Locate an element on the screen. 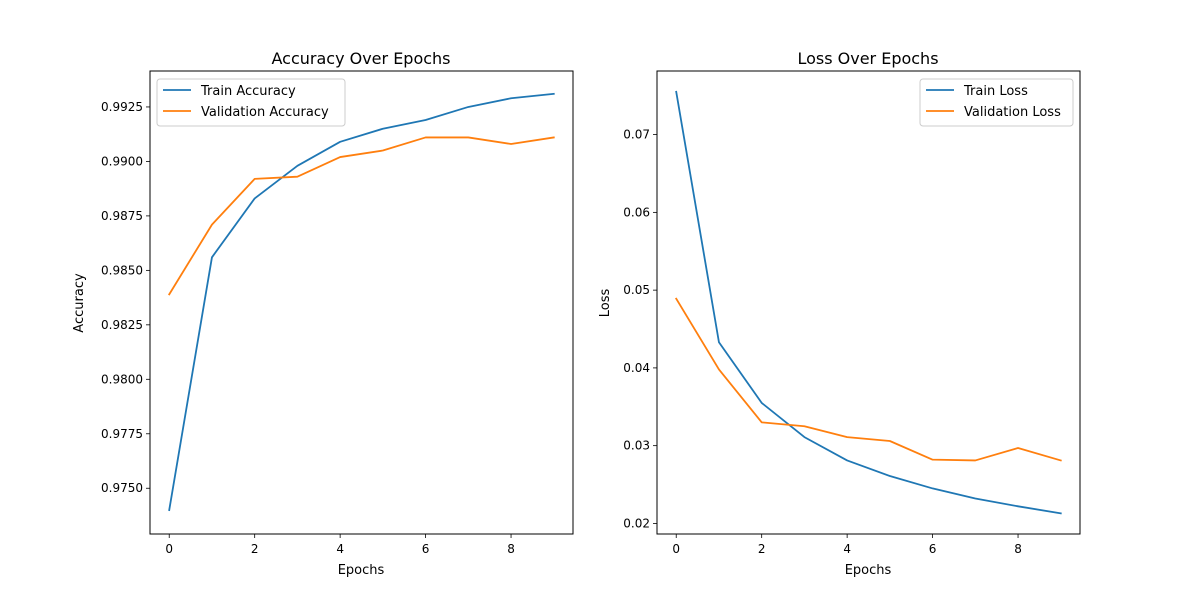  loss-x-axis-label: Epochs is located at coordinates (868, 570).